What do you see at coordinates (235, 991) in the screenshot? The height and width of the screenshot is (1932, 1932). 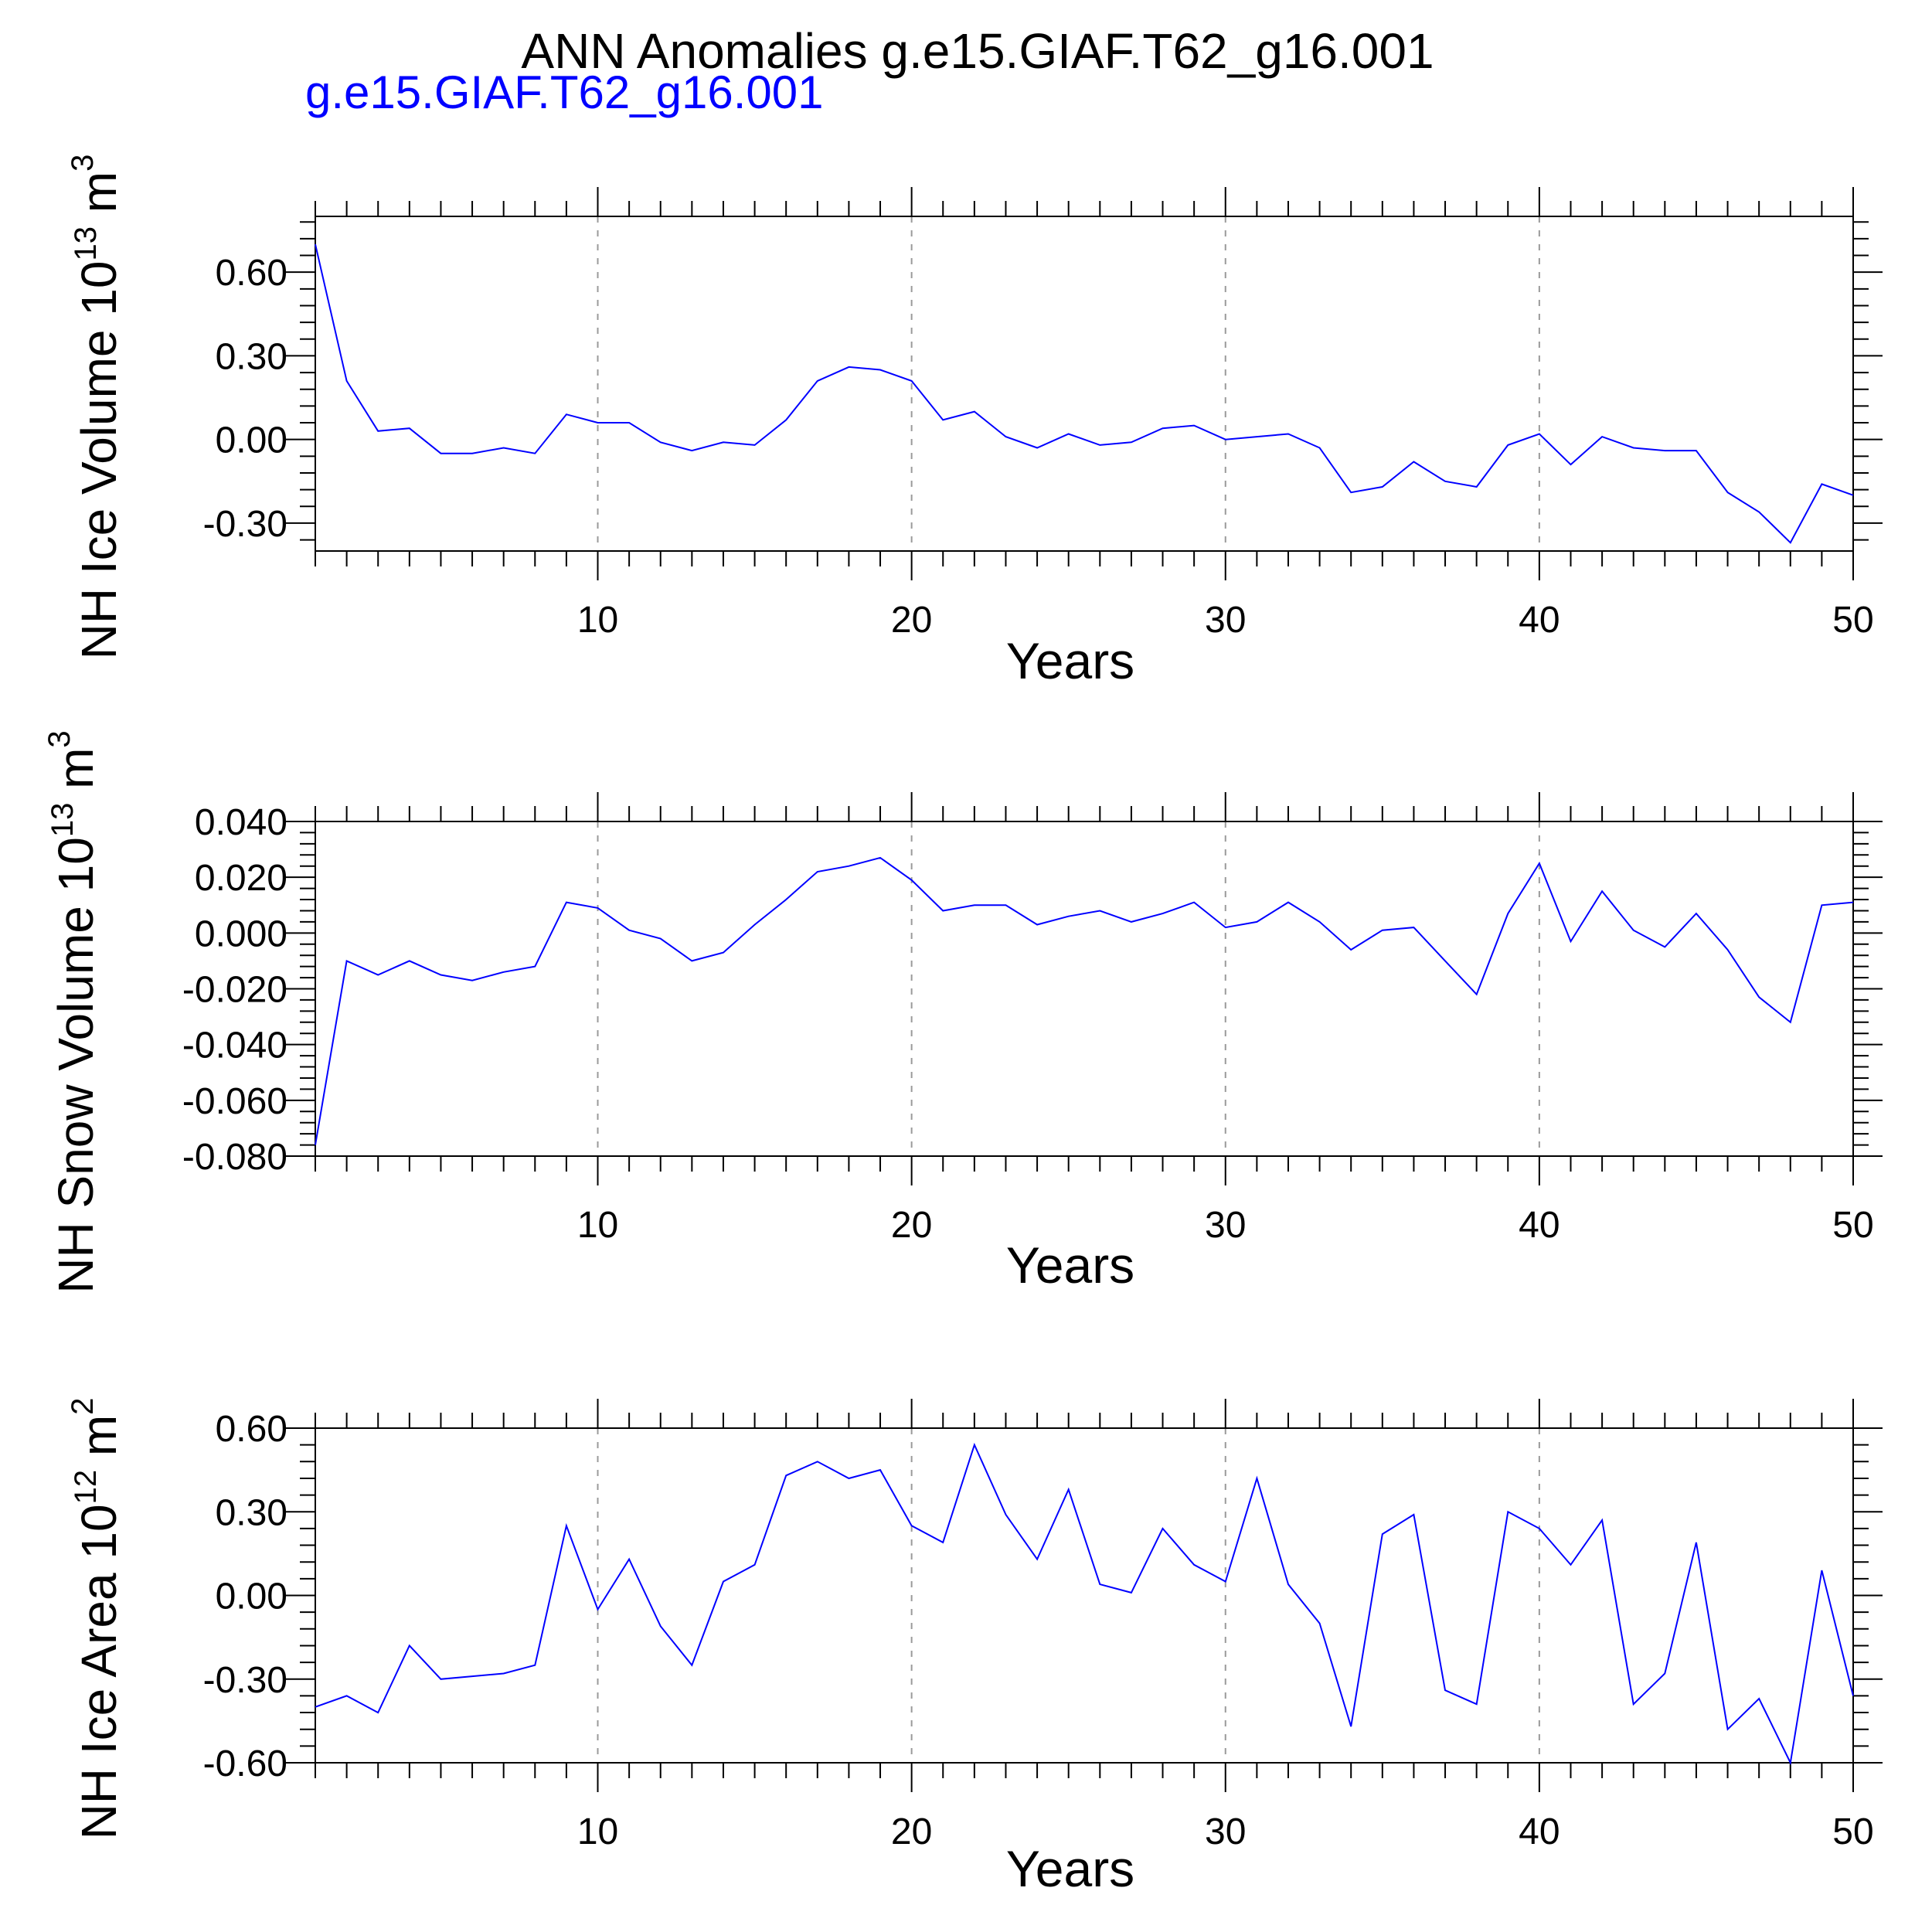 I see `y-tick-label: -0.020` at bounding box center [235, 991].